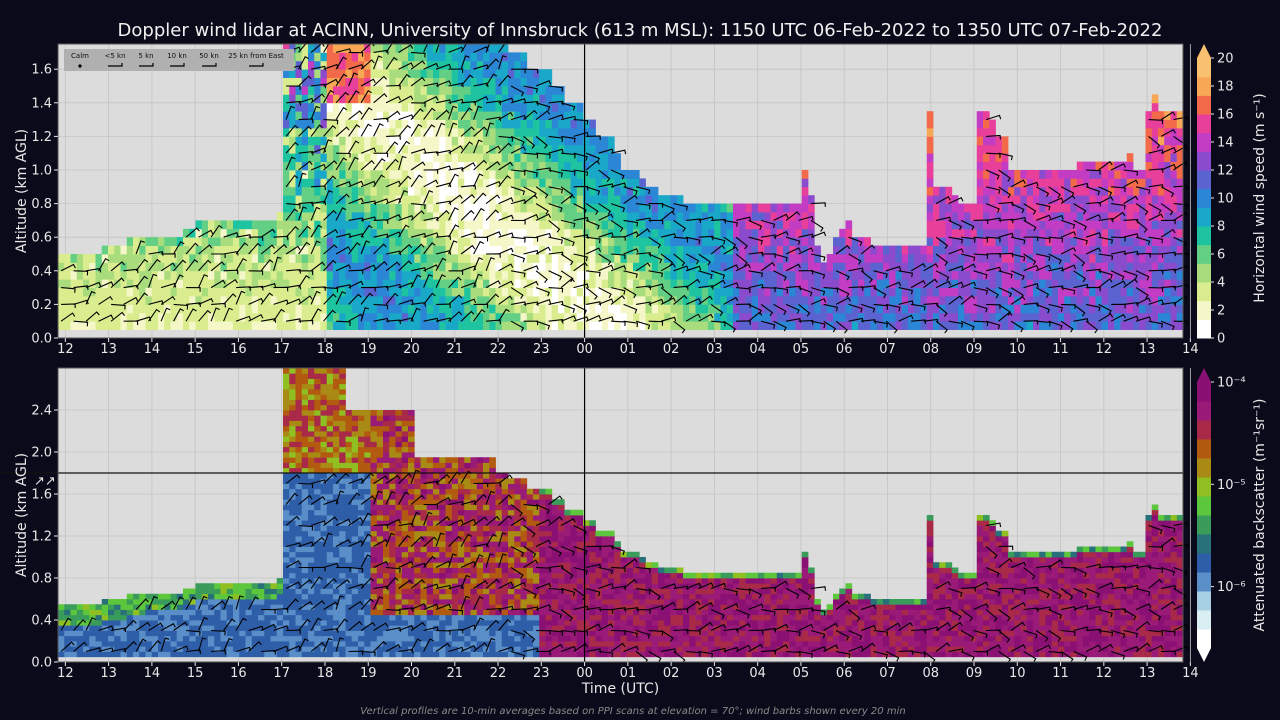 The image size is (1280, 720). Describe the element at coordinates (145, 56) in the screenshot. I see `legend-label: 5 kn` at that location.